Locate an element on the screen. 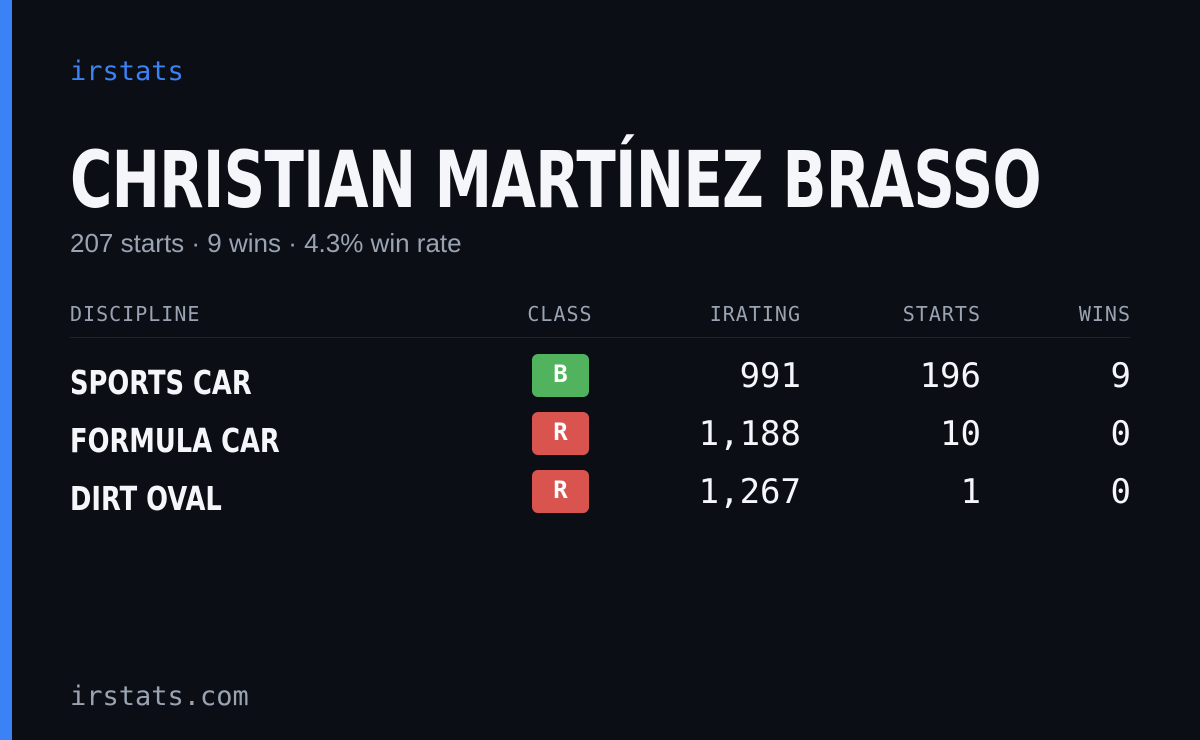 The height and width of the screenshot is (740, 1200). starts: 10 is located at coordinates (960, 434).